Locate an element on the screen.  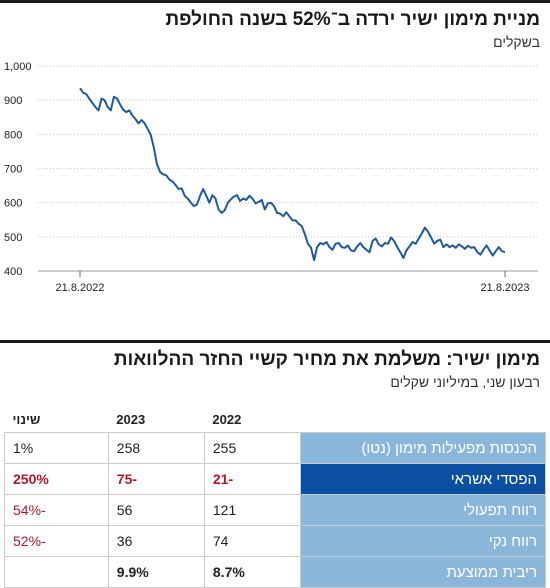
y-tick-label: 600 is located at coordinates (13, 204).